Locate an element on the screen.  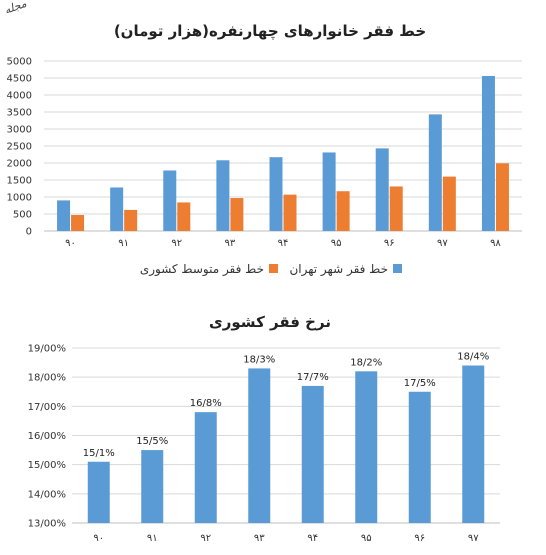
y-tick-label: 4500 is located at coordinates (19, 79).